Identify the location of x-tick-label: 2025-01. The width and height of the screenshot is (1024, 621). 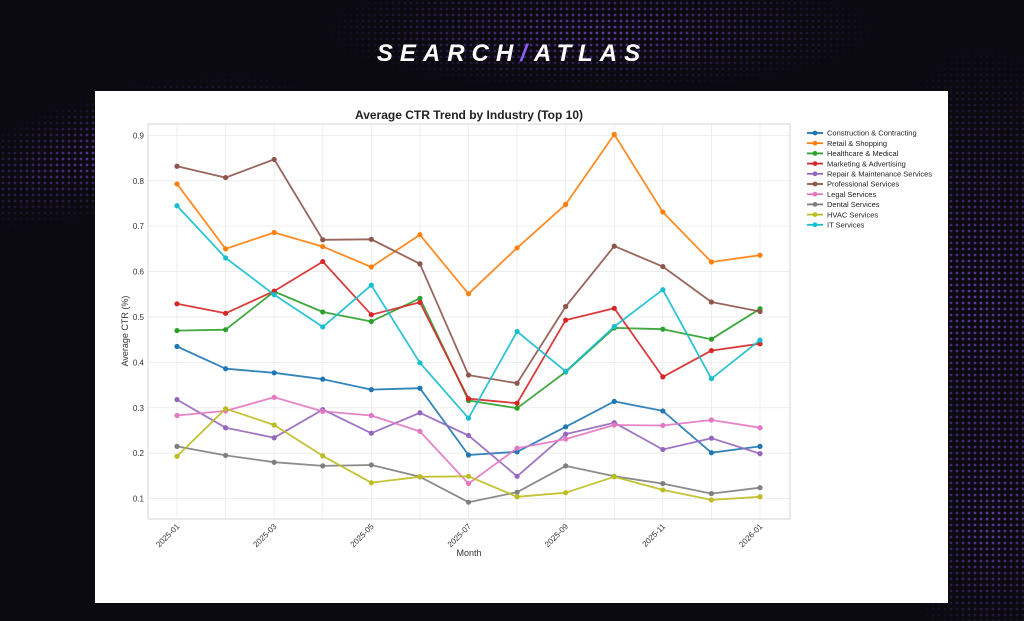
(168, 536).